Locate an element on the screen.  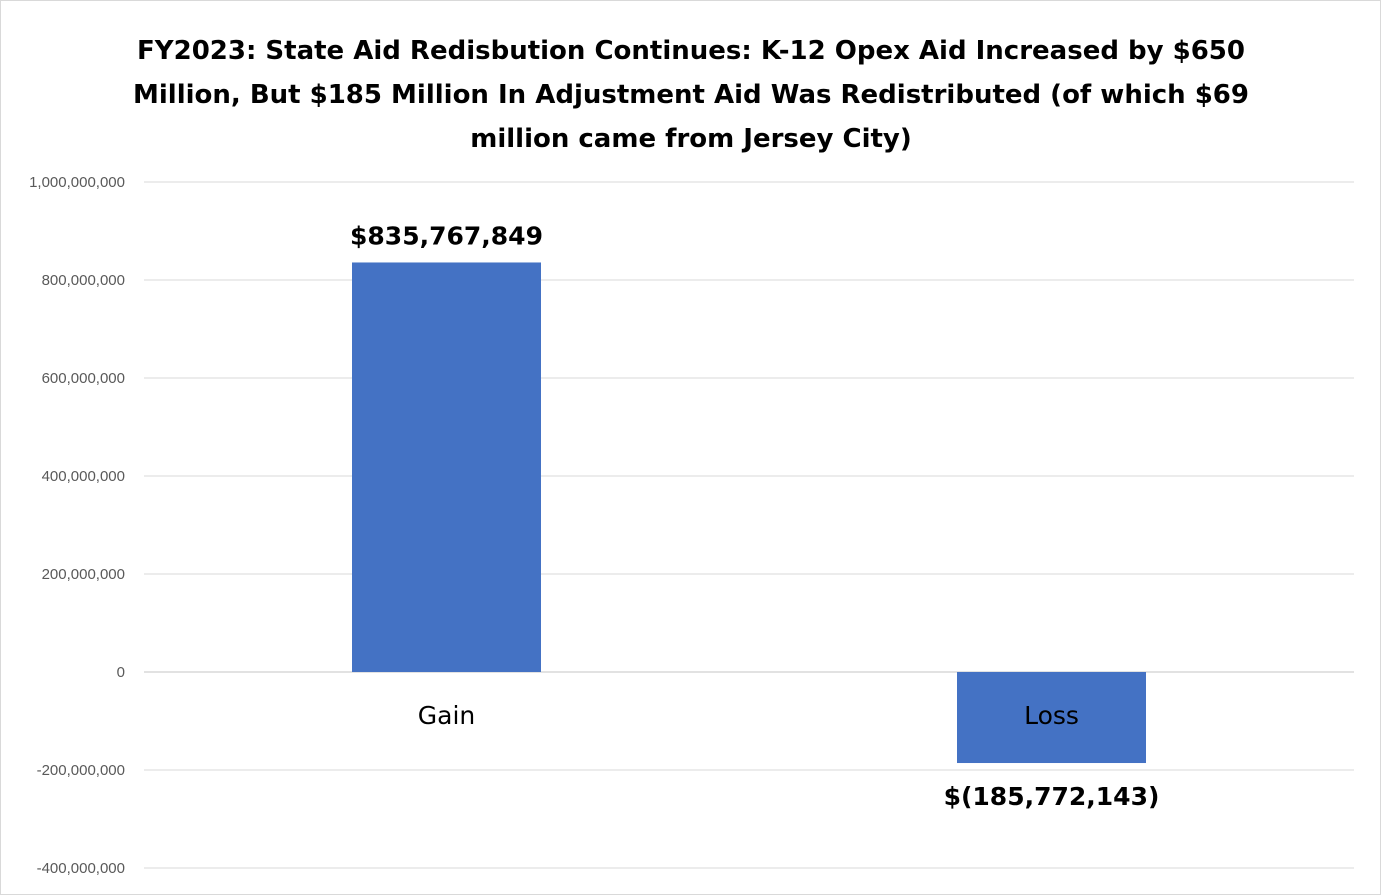
bar-gain is located at coordinates (446, 467).